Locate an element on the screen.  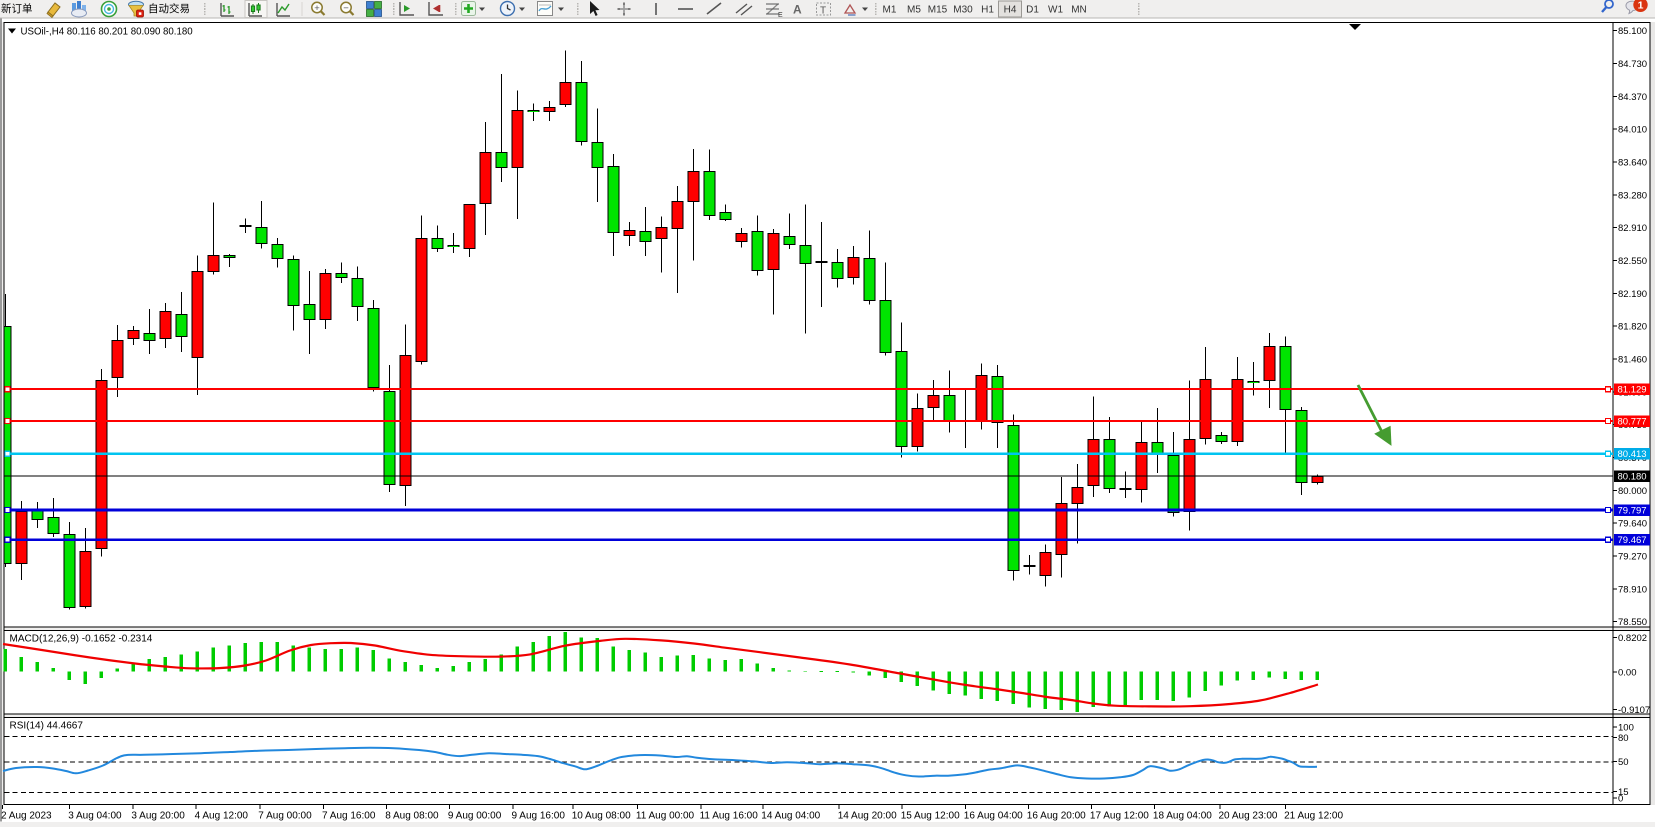
svg-text: MN is located at coordinates (1079, 10).